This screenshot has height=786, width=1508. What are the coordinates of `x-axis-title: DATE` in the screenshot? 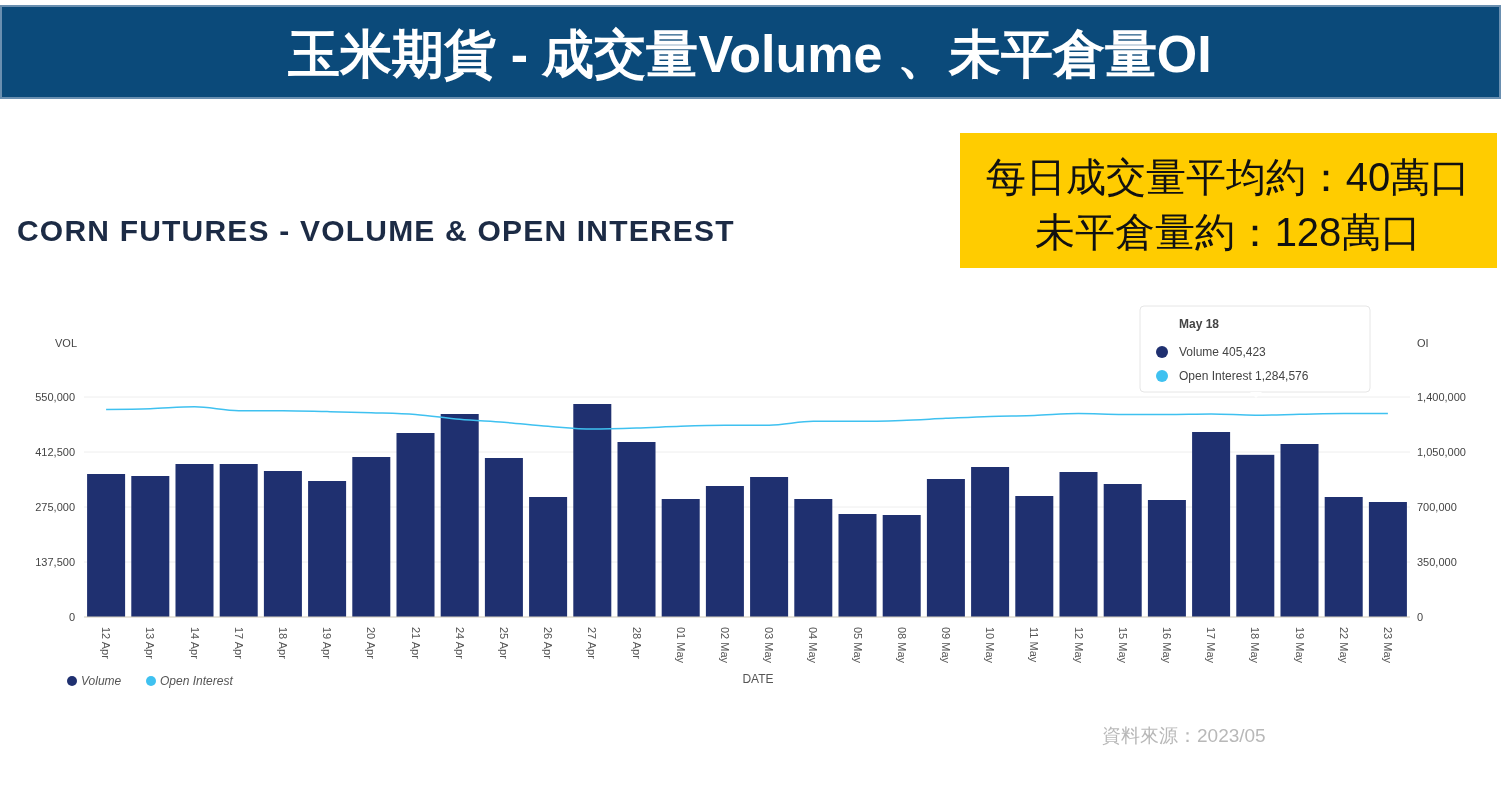 It's located at (758, 679).